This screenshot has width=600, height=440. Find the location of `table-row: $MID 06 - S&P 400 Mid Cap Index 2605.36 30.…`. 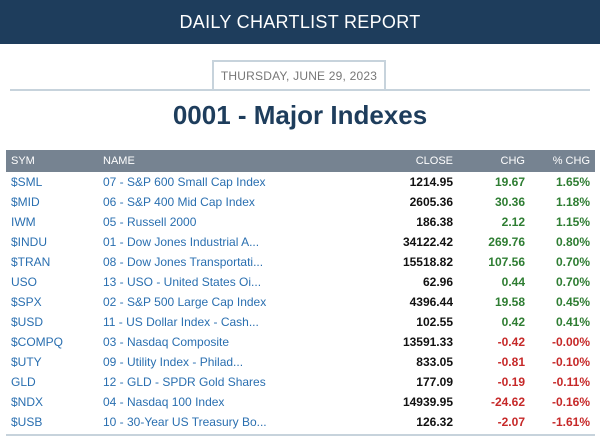

table-row: $MID 06 - S&P 400 Mid Cap Index 2605.36 30.… is located at coordinates (300, 202).